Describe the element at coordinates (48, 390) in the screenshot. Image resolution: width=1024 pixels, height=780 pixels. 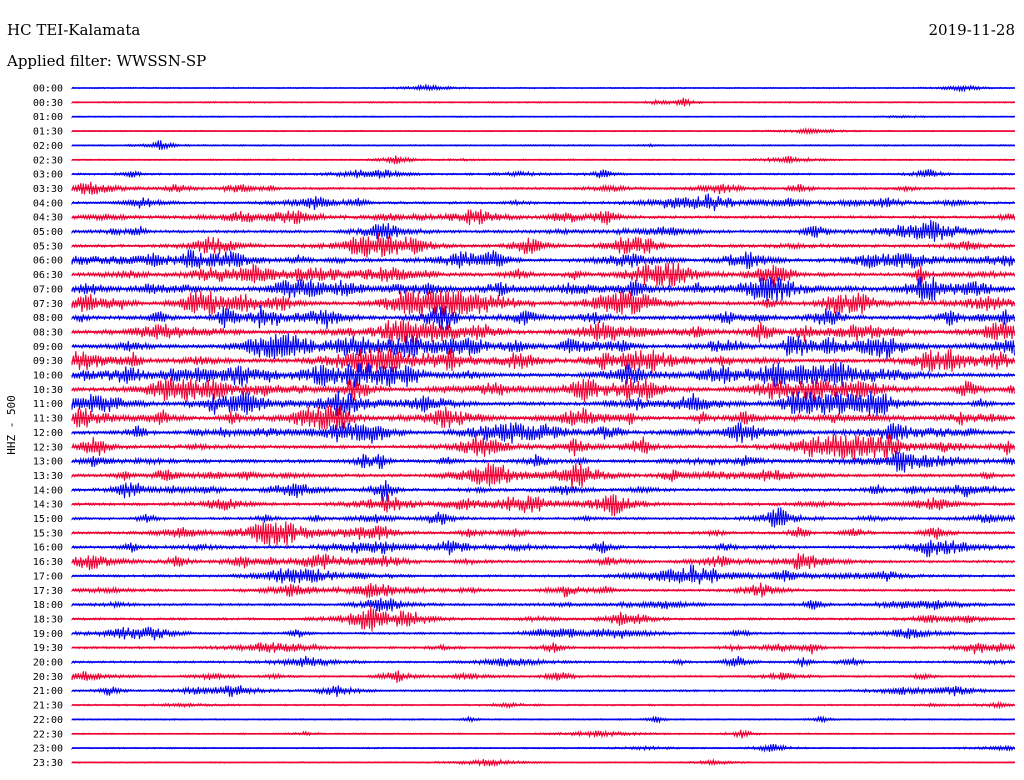
I see `tick-label-1030: 10:30` at that location.